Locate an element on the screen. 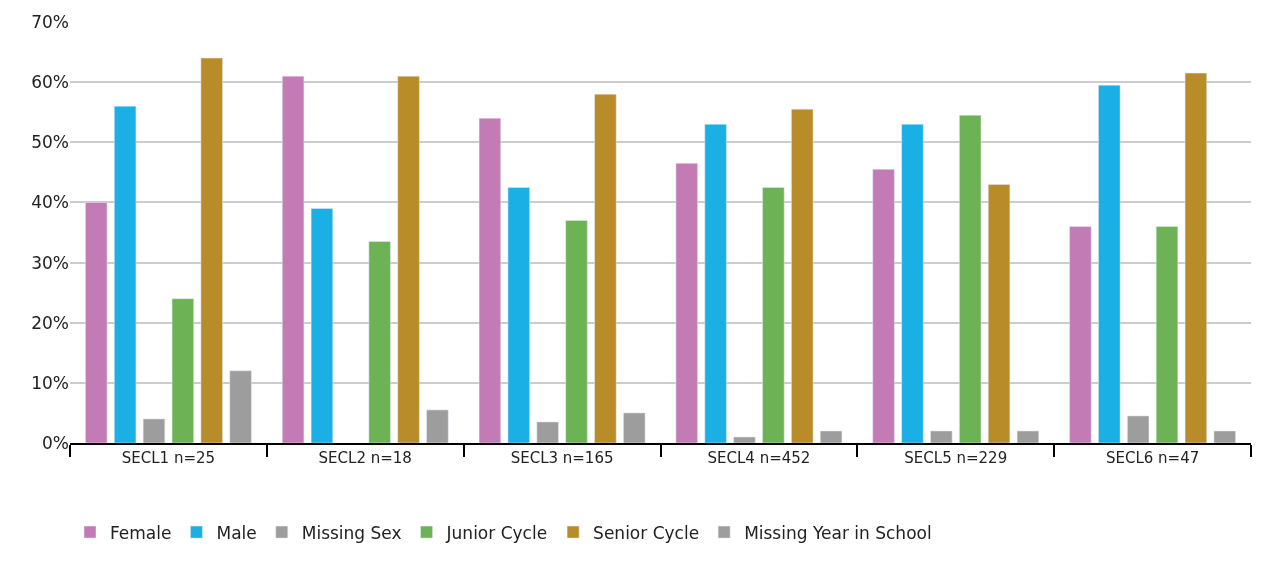 This screenshot has height=562, width=1271. x-tick-label: SECL6 n=47 is located at coordinates (1152, 457).